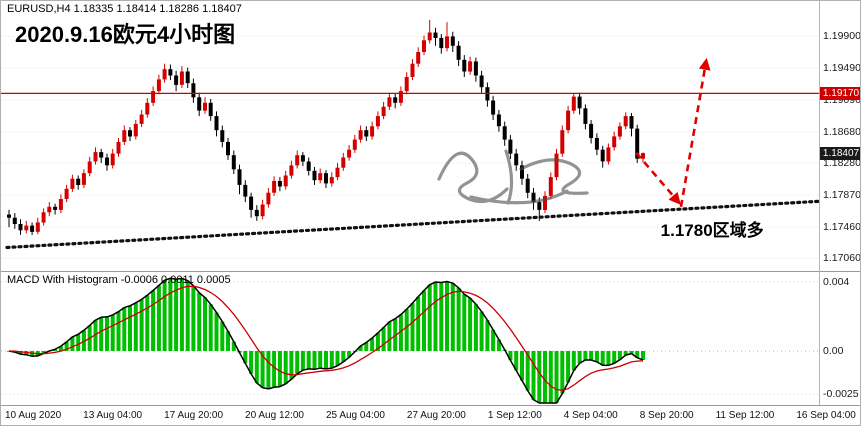 Image resolution: width=861 pixels, height=426 pixels. What do you see at coordinates (842, 195) in the screenshot?
I see `price-axis-label: 1.17870` at bounding box center [842, 195].